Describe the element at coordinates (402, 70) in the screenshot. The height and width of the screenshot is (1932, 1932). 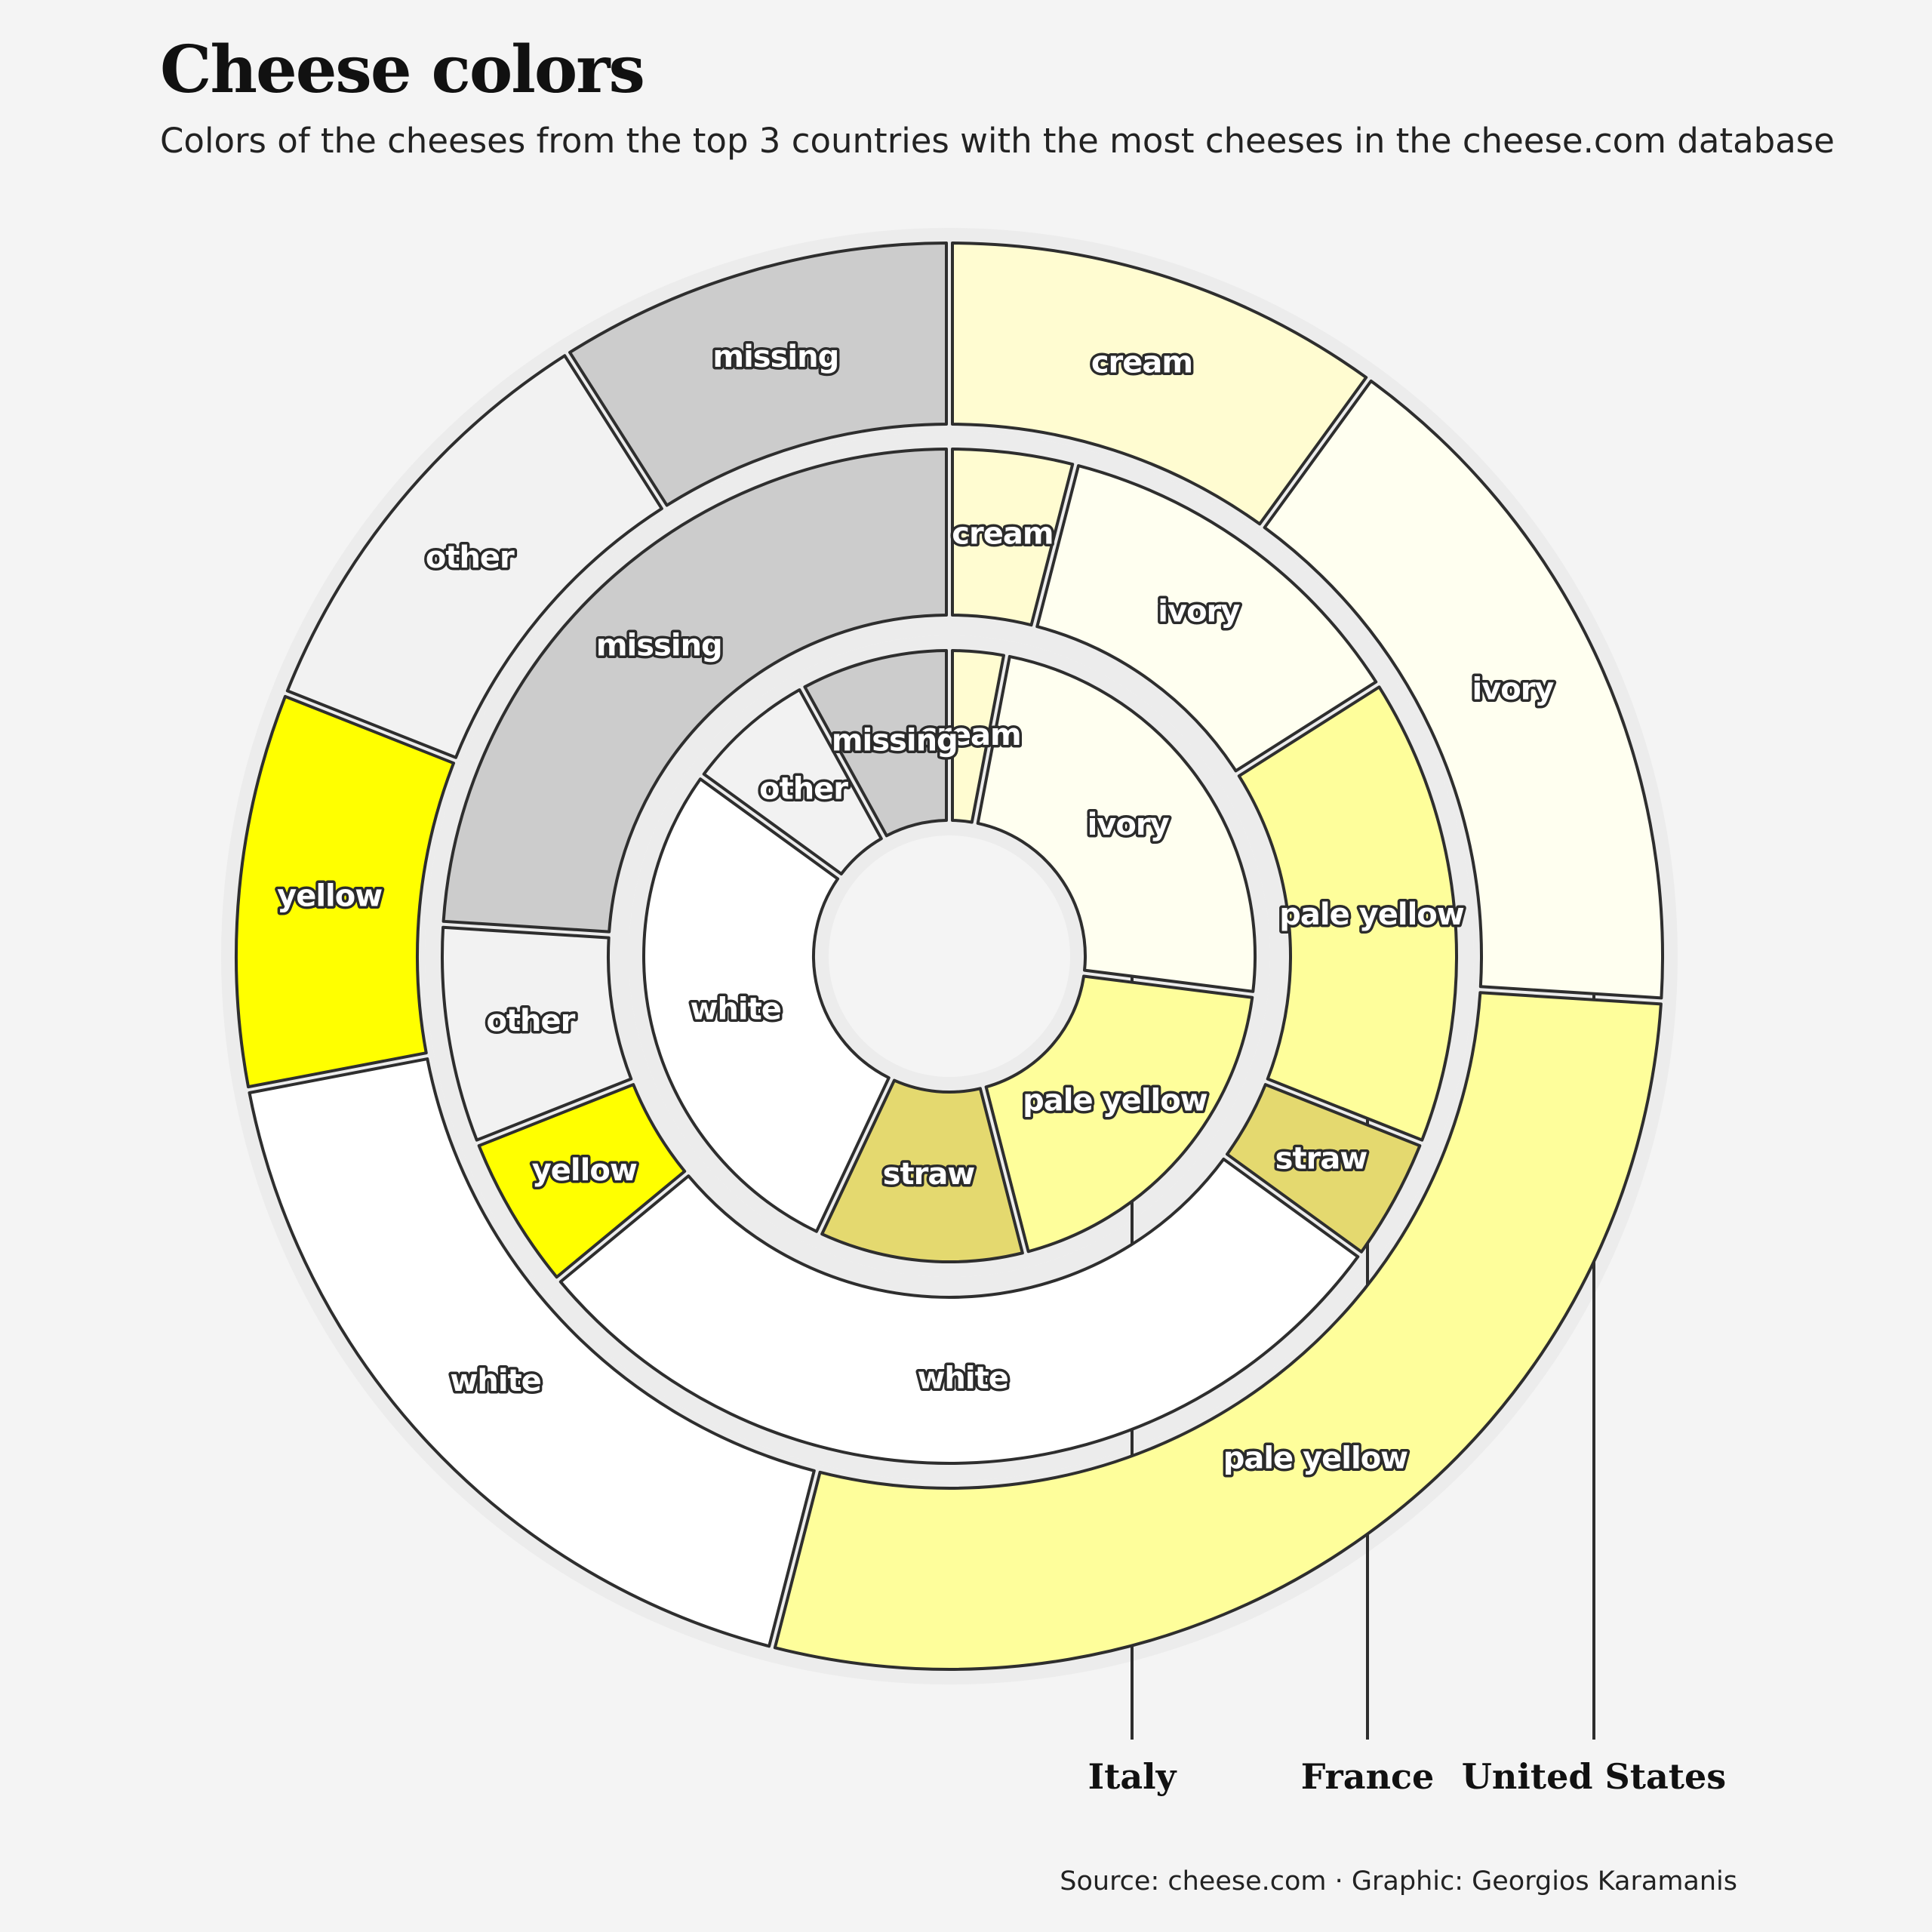
I see `chart-title: Cheese colors` at that location.